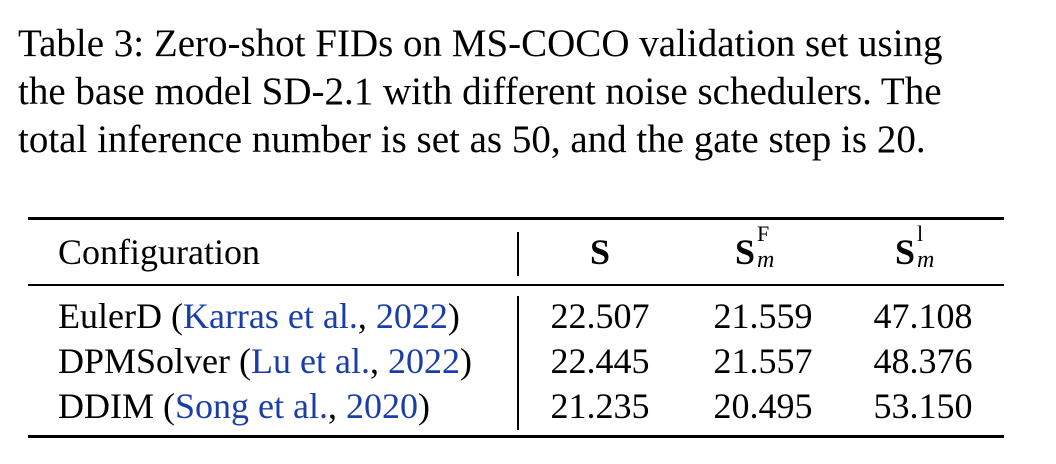  What do you see at coordinates (310, 361) in the screenshot?
I see `citation-authors-link: Lu et al.` at bounding box center [310, 361].